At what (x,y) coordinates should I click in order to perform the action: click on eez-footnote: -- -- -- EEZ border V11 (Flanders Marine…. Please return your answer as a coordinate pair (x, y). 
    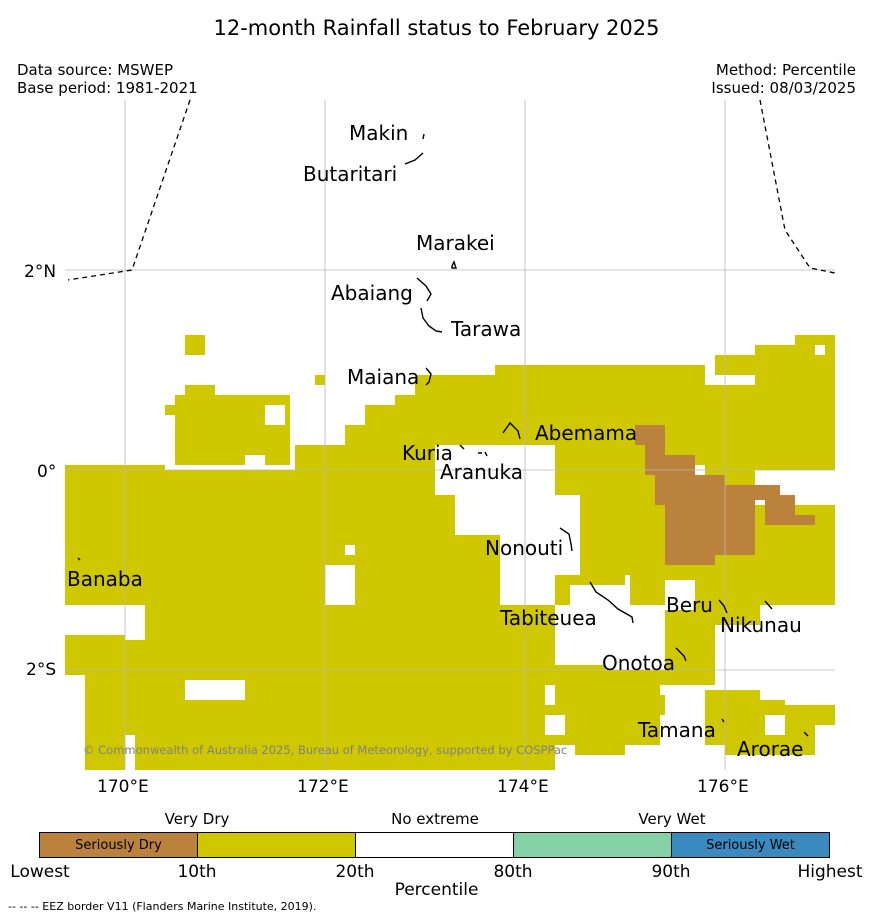
    Looking at the image, I should click on (162, 906).